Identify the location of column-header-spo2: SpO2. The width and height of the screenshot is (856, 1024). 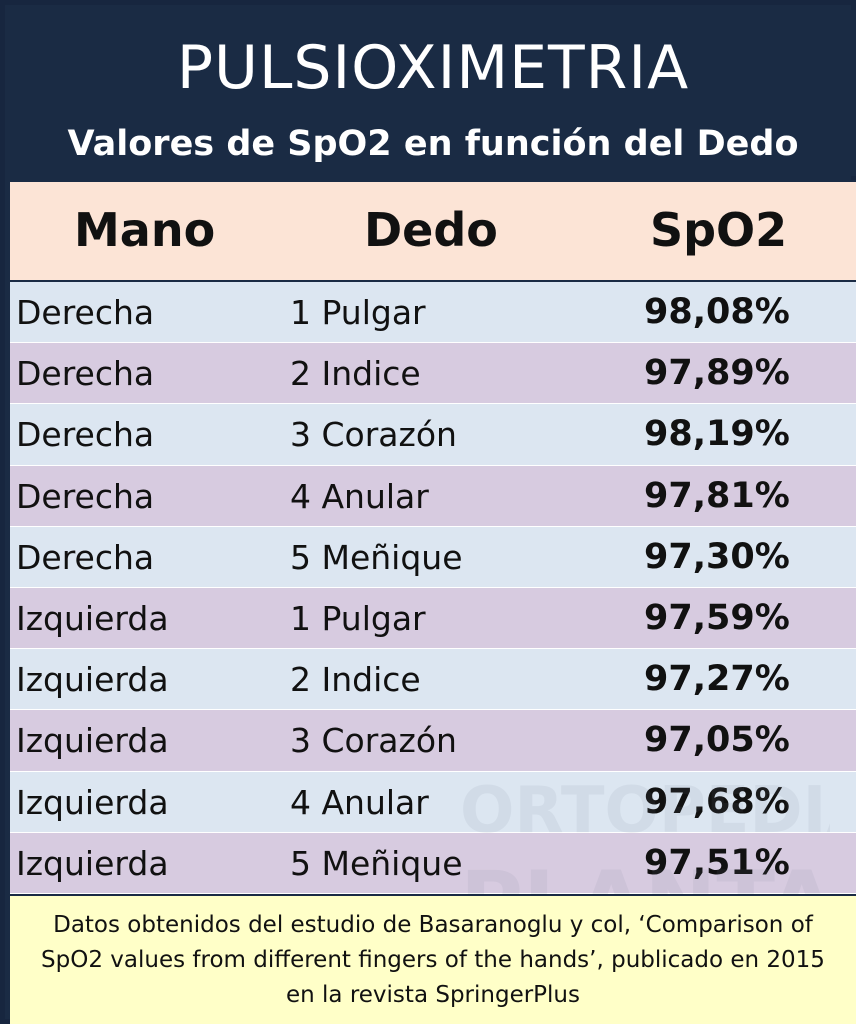
(719, 230).